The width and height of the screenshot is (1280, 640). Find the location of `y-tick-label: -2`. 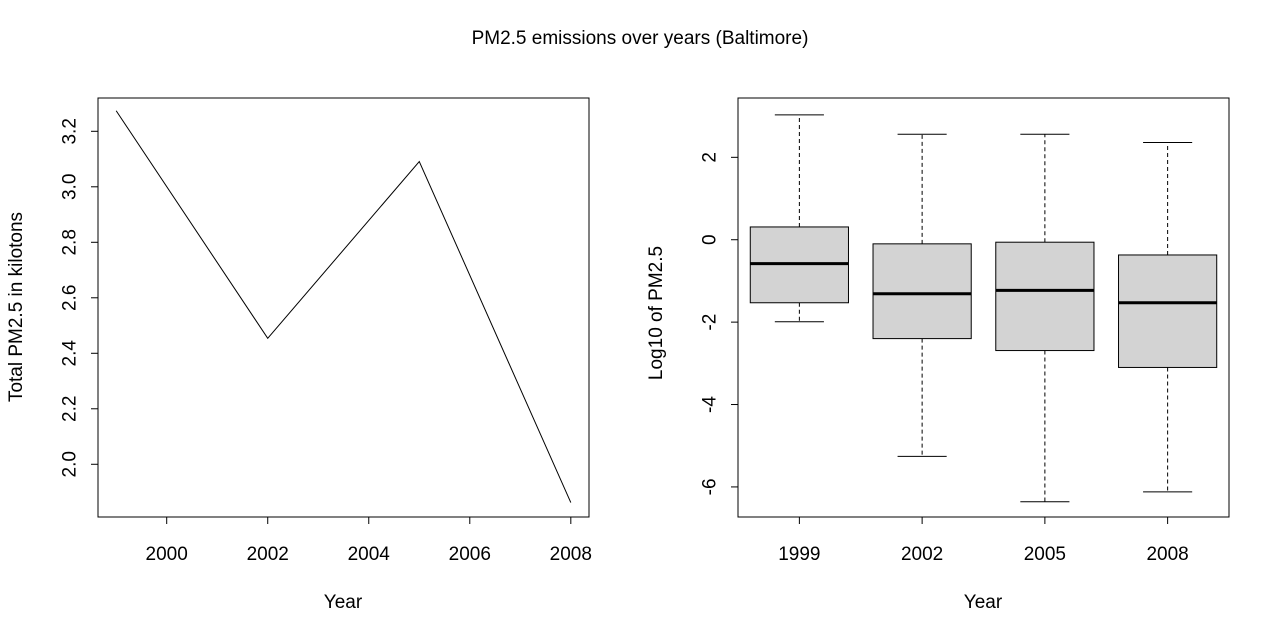

y-tick-label: -2 is located at coordinates (710, 322).